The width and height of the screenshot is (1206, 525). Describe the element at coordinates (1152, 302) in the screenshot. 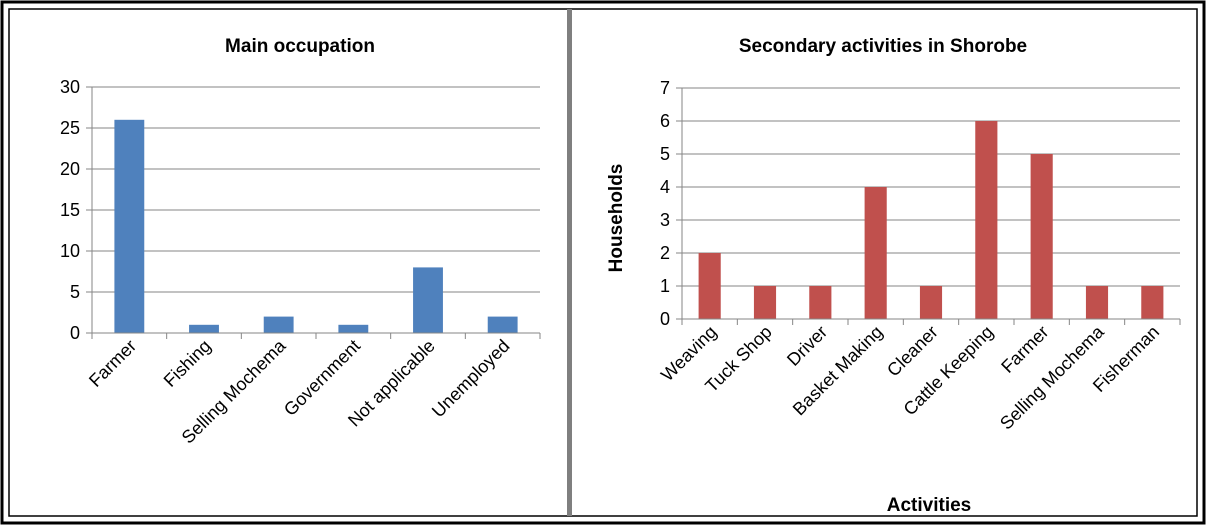

I see `bar-fisherman` at that location.